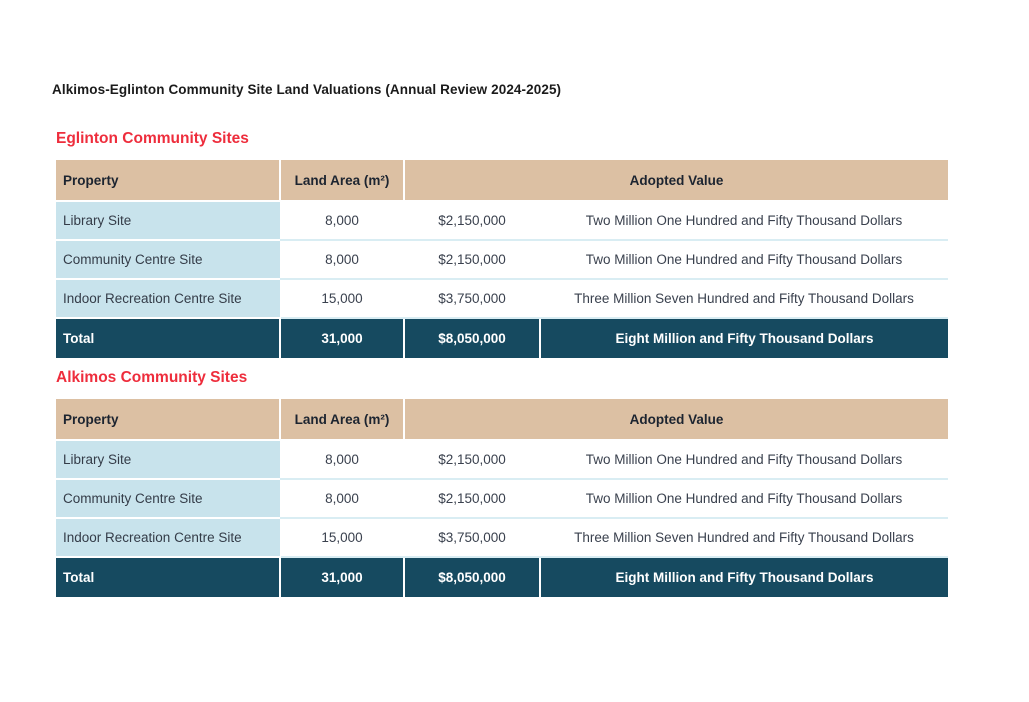  Describe the element at coordinates (152, 377) in the screenshot. I see `section-heading-alkimos: Alkimos Community Sites` at that location.